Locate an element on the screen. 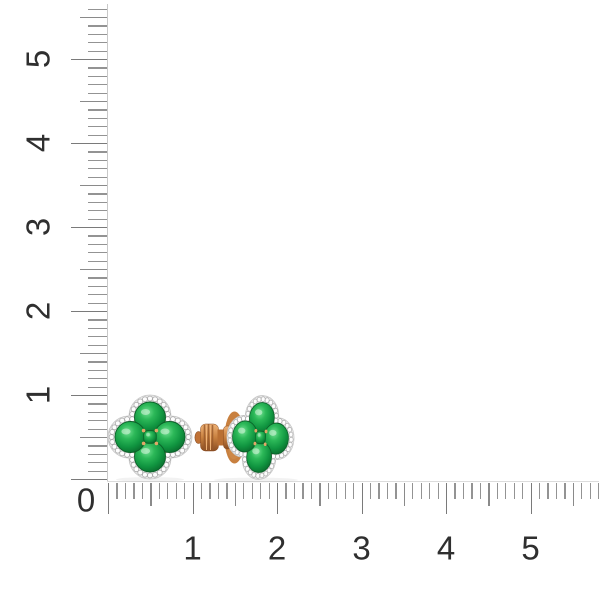 The height and width of the screenshot is (600, 600). screw-ridges is located at coordinates (208, 437).